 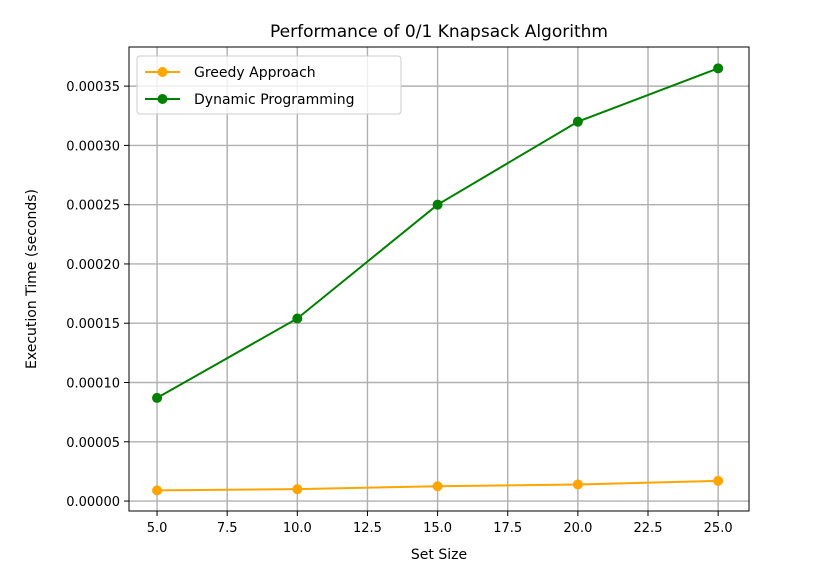 What do you see at coordinates (297, 528) in the screenshot?
I see `x-tick-label: 10.0` at bounding box center [297, 528].